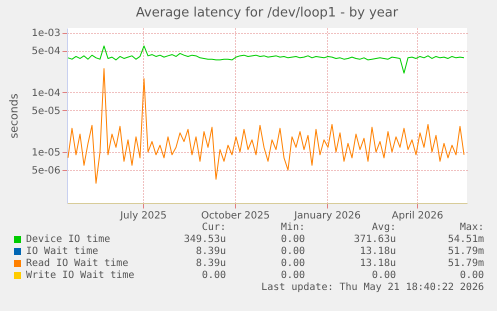 Image resolution: width=497 pixels, height=311 pixels. I want to click on x-tick-label: April 2026, so click(418, 216).